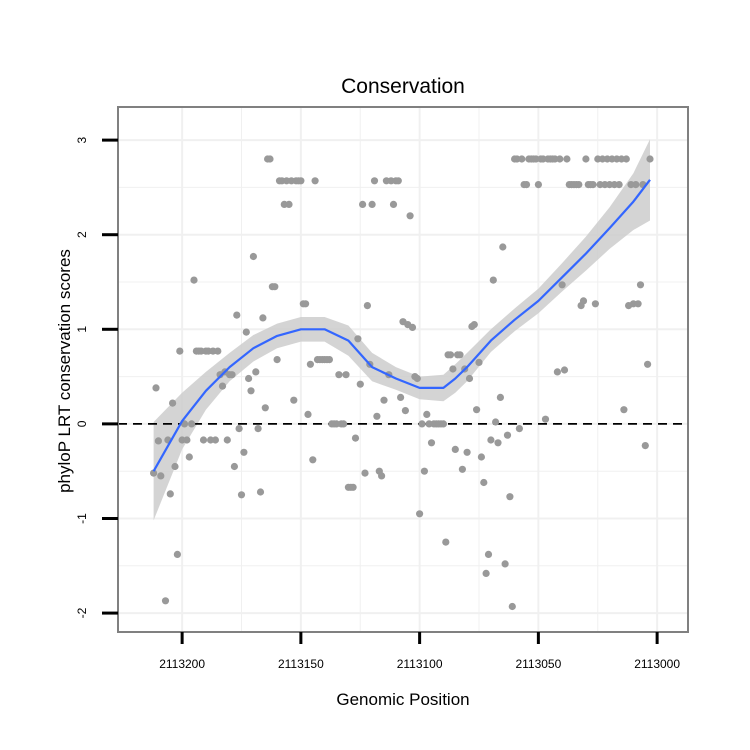 This screenshot has height=750, width=750. Describe the element at coordinates (82, 329) in the screenshot. I see `y-tick-label: 1` at that location.